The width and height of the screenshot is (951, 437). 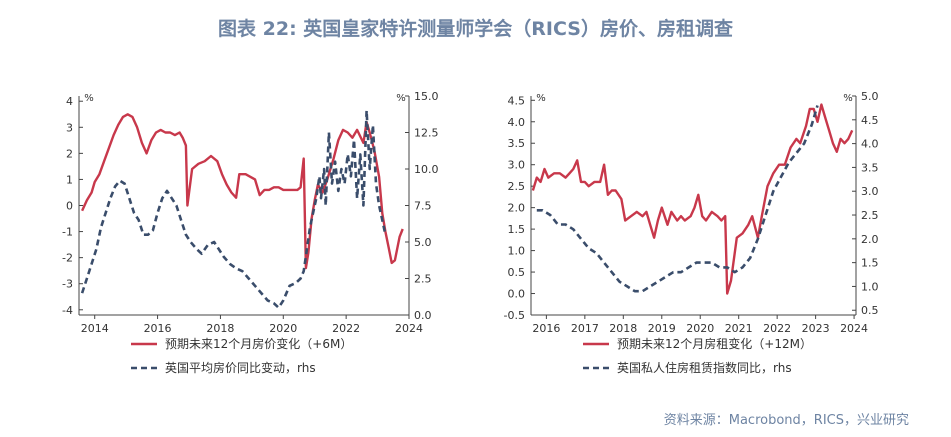 I want to click on left-tick-label: 1, so click(x=69, y=179).